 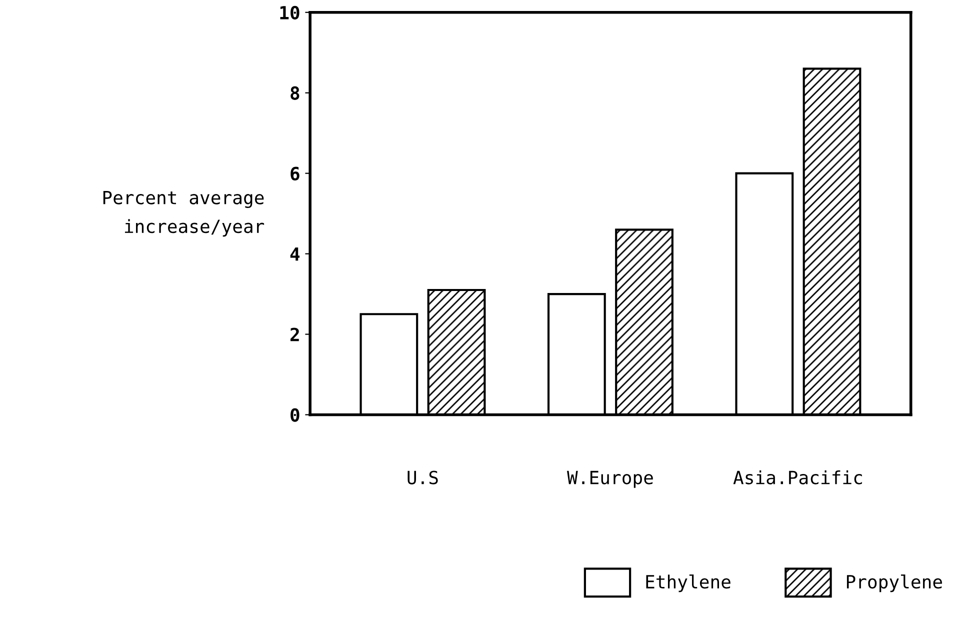 I want to click on y-tick-label: 10, so click(x=290, y=13).